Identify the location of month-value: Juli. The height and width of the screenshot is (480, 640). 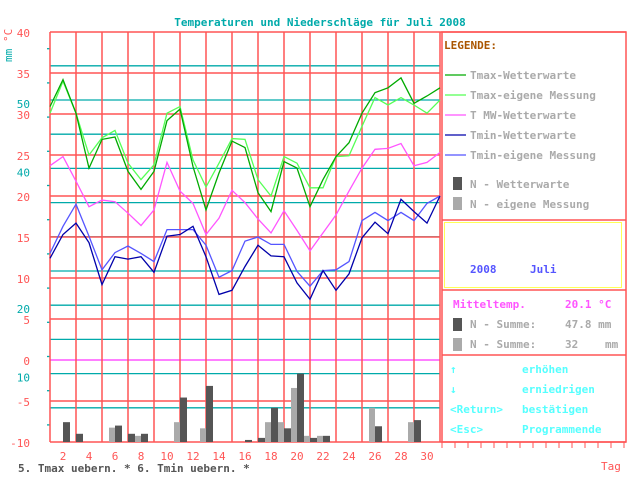
(543, 269).